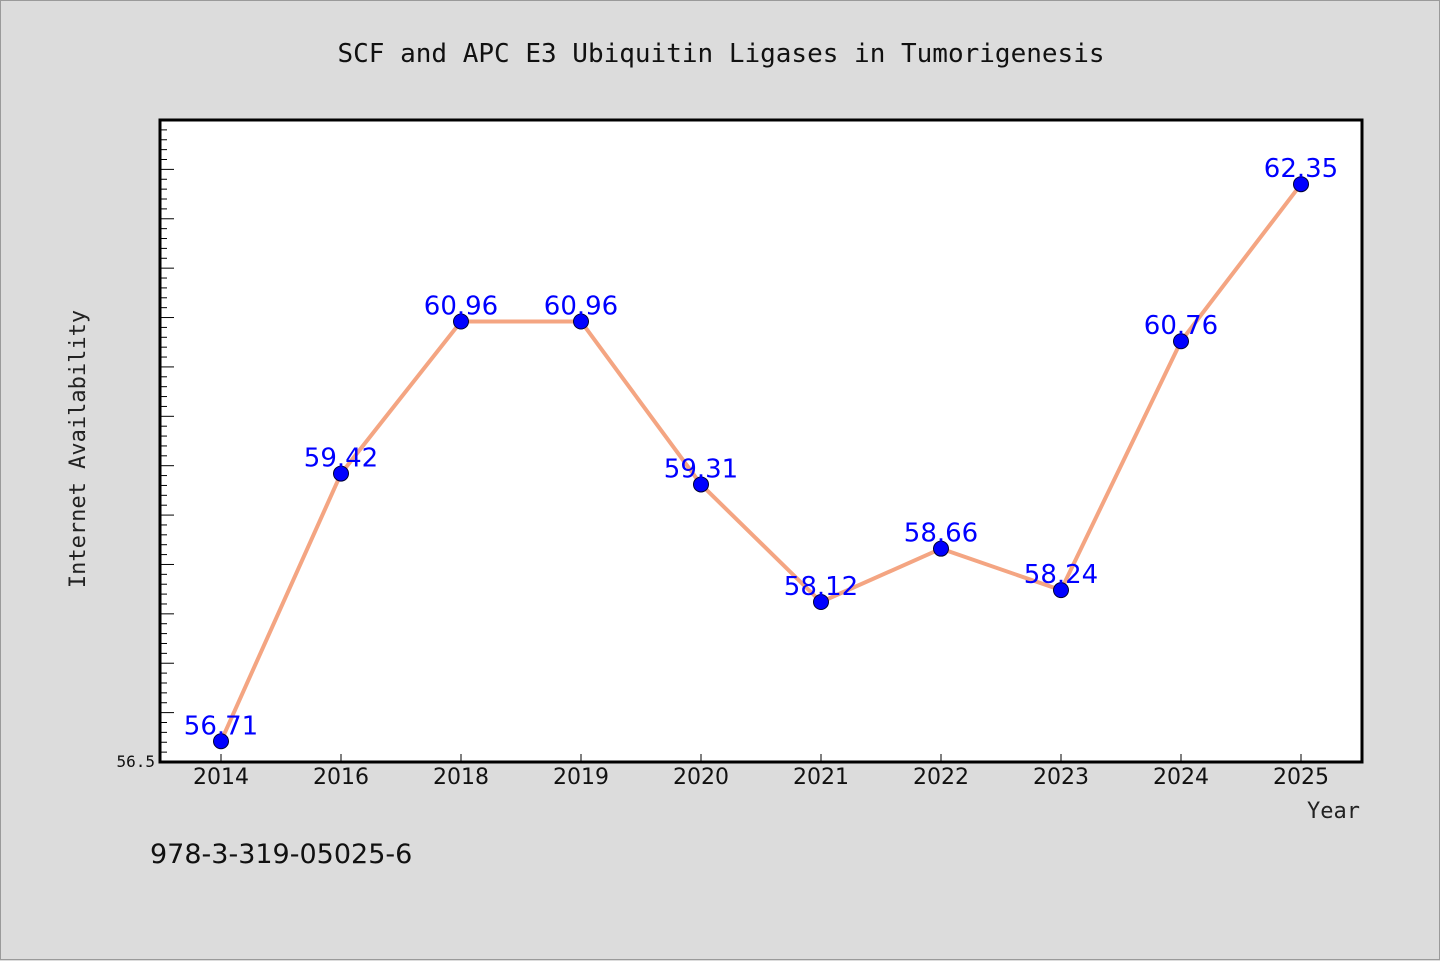 The height and width of the screenshot is (961, 1440). Describe the element at coordinates (221, 777) in the screenshot. I see `x-tick-label: 2014` at that location.